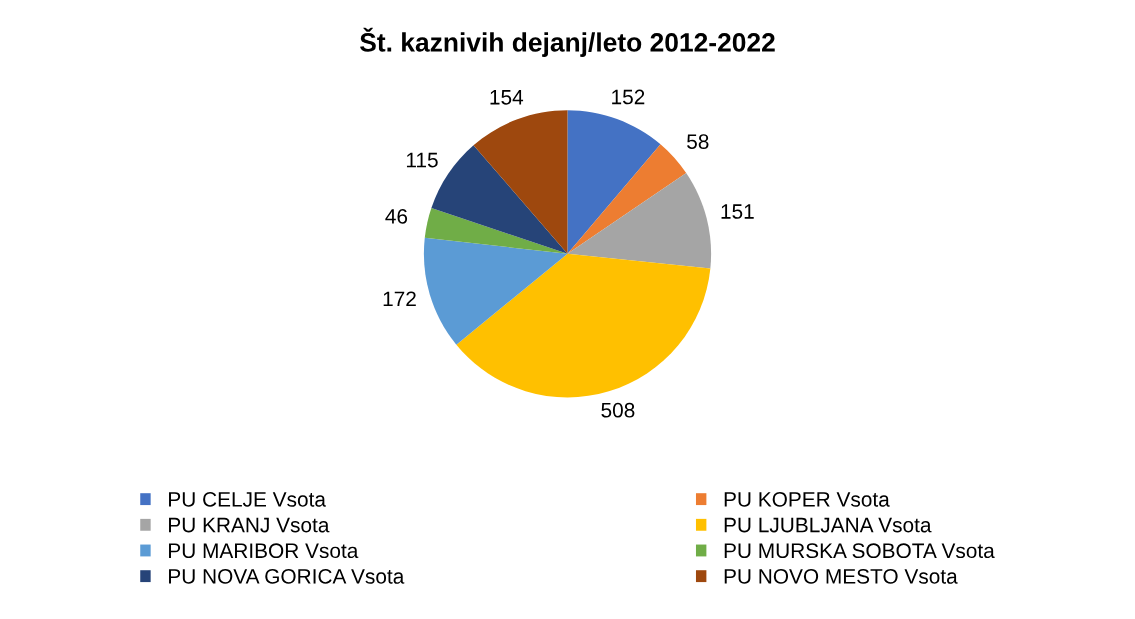 The image size is (1135, 619). What do you see at coordinates (618, 410) in the screenshot?
I see `data-label: 508` at bounding box center [618, 410].